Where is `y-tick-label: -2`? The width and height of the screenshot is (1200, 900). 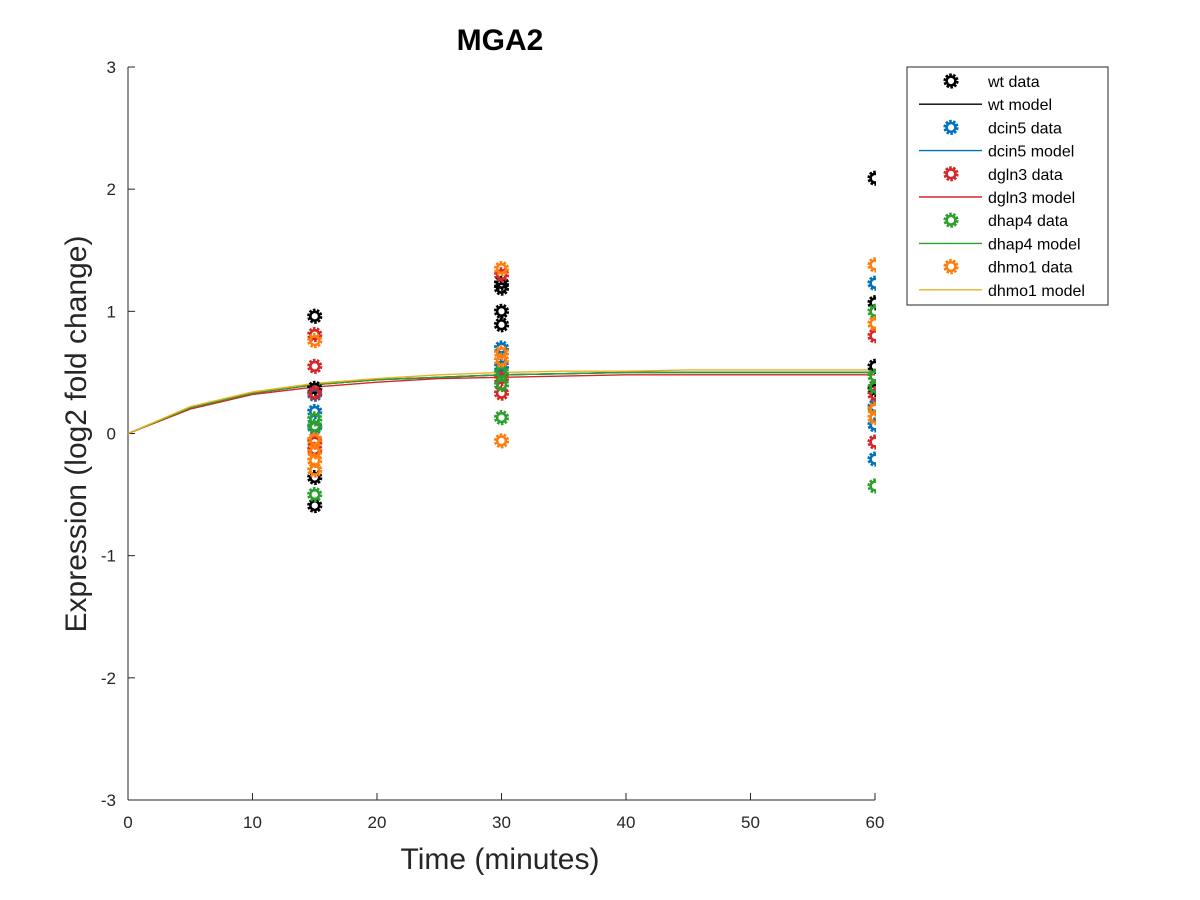 y-tick-label: -2 is located at coordinates (108, 678).